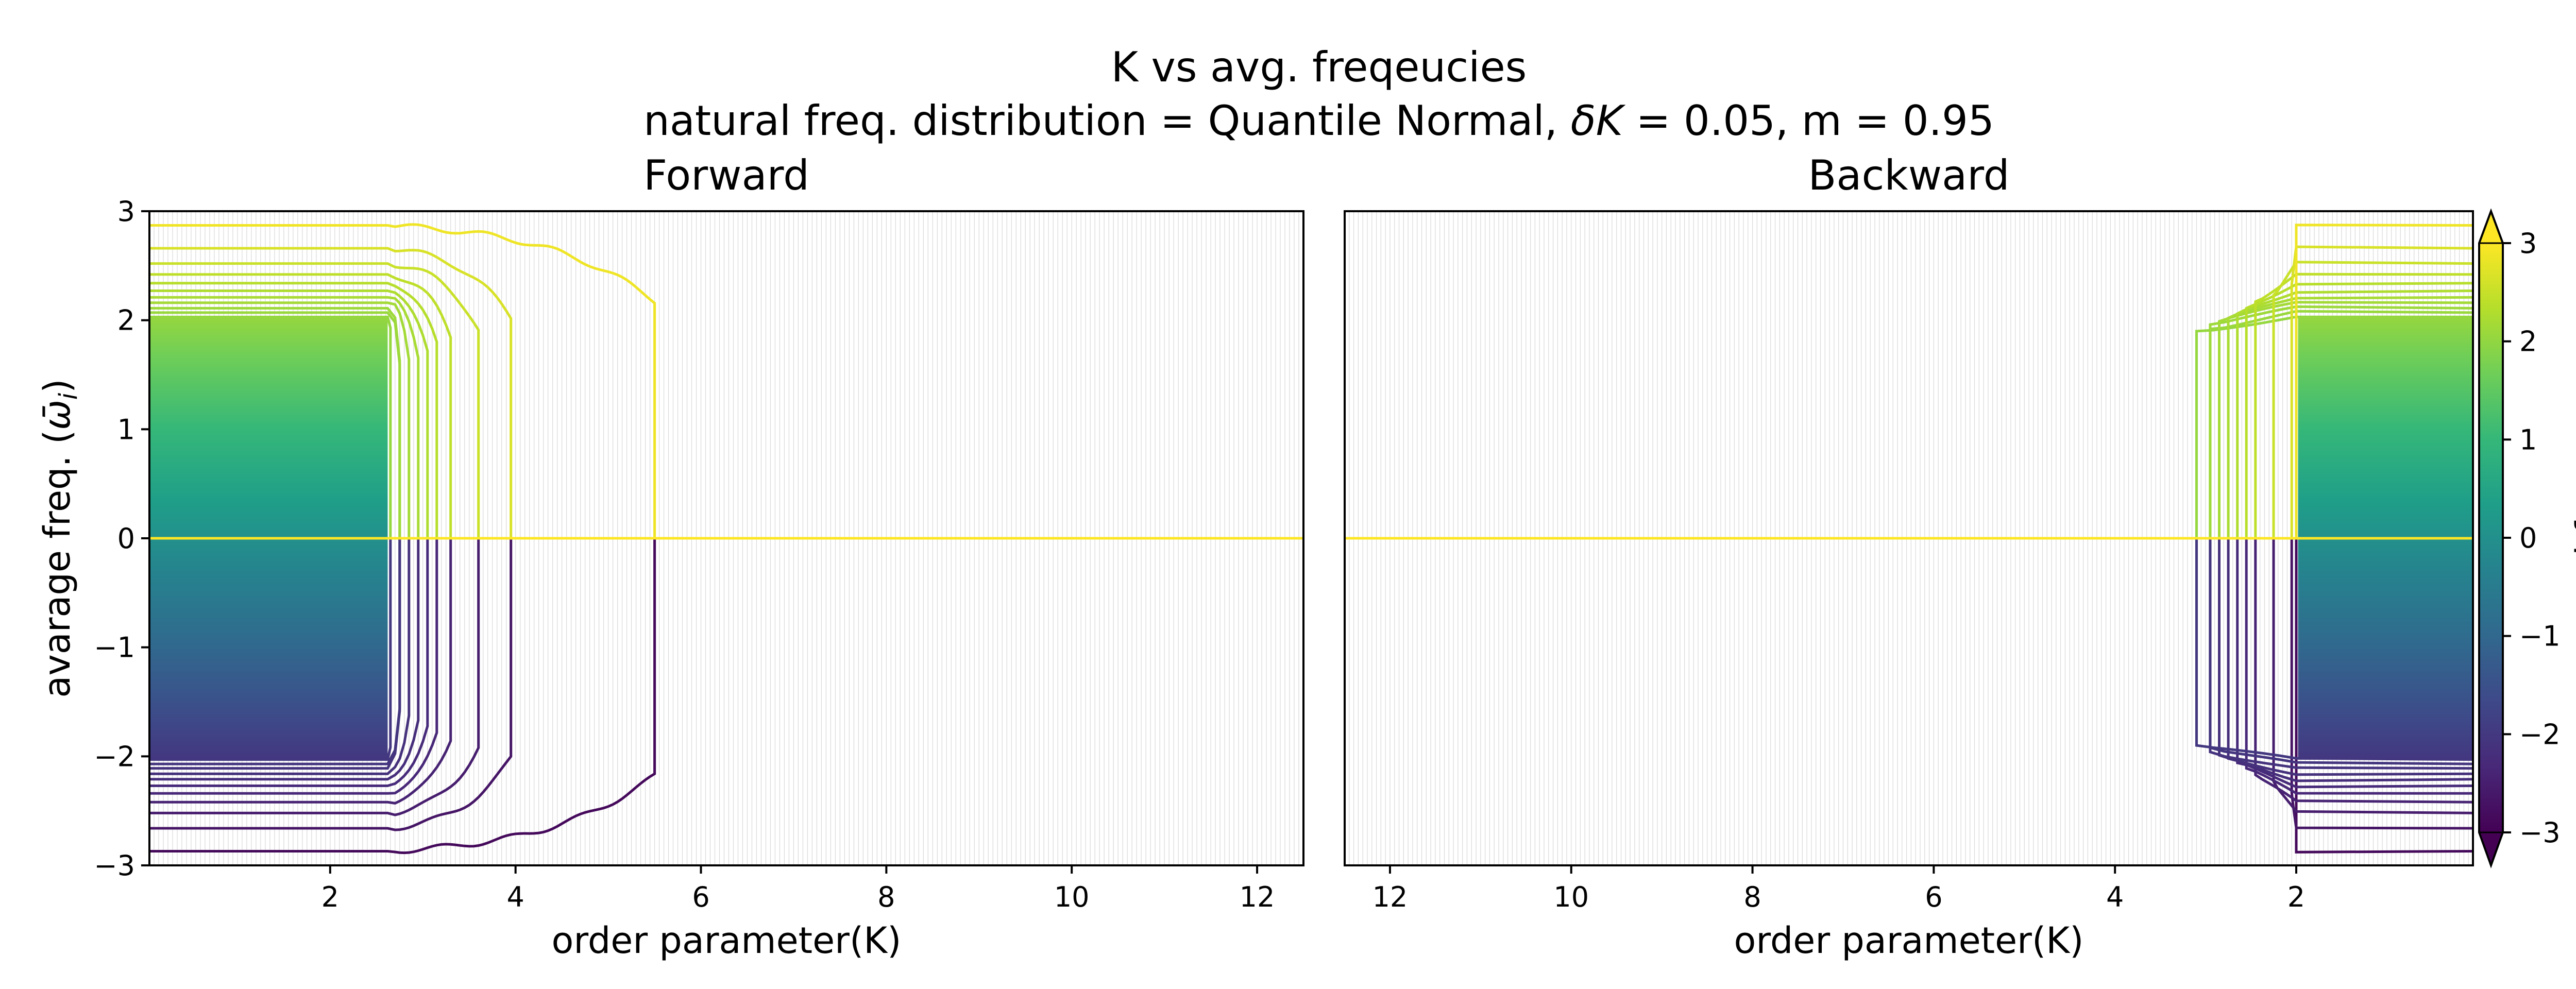  I want to click on ytick-label: −2, so click(114, 756).